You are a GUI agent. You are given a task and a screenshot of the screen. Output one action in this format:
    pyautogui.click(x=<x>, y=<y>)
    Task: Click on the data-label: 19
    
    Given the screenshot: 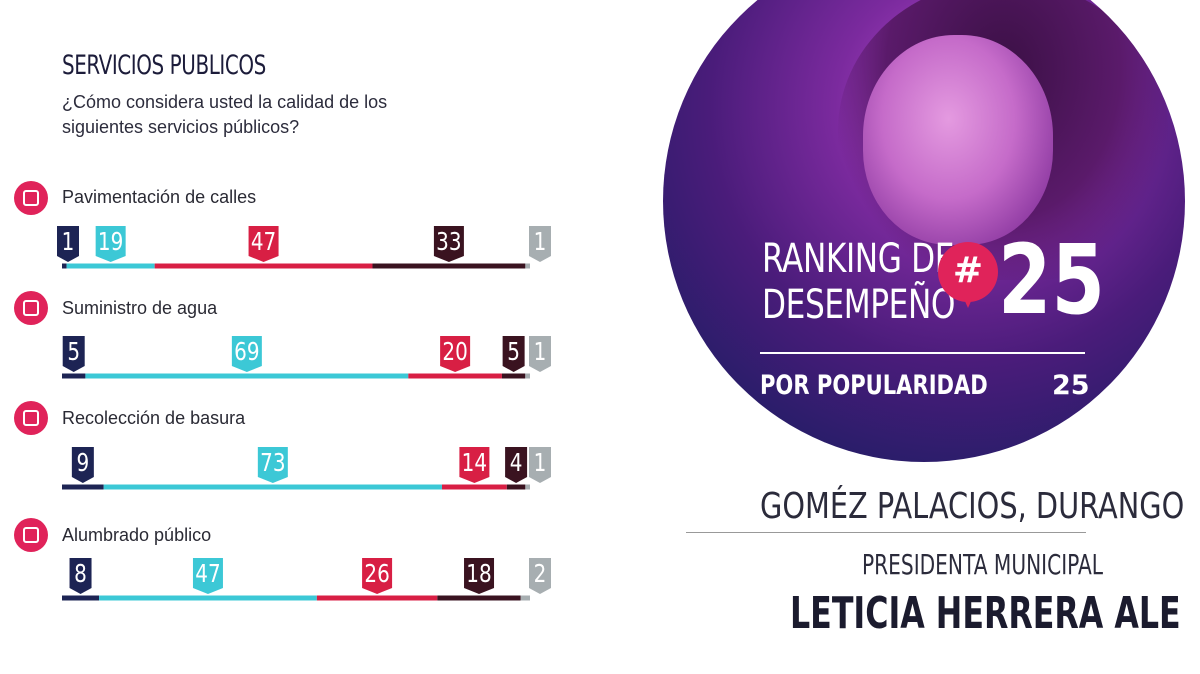 What is the action you would take?
    pyautogui.click(x=110, y=242)
    